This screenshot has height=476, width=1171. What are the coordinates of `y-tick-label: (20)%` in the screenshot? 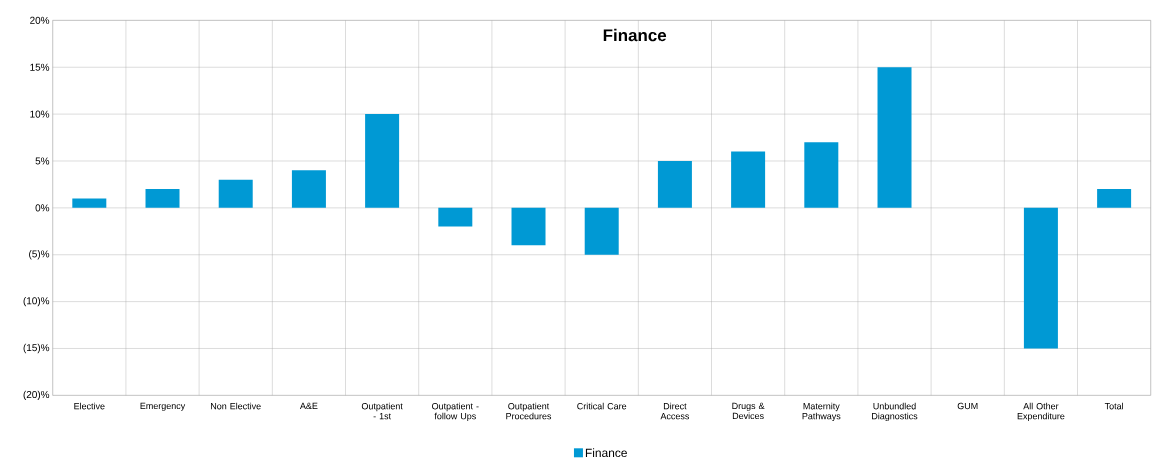 It's located at (36, 395).